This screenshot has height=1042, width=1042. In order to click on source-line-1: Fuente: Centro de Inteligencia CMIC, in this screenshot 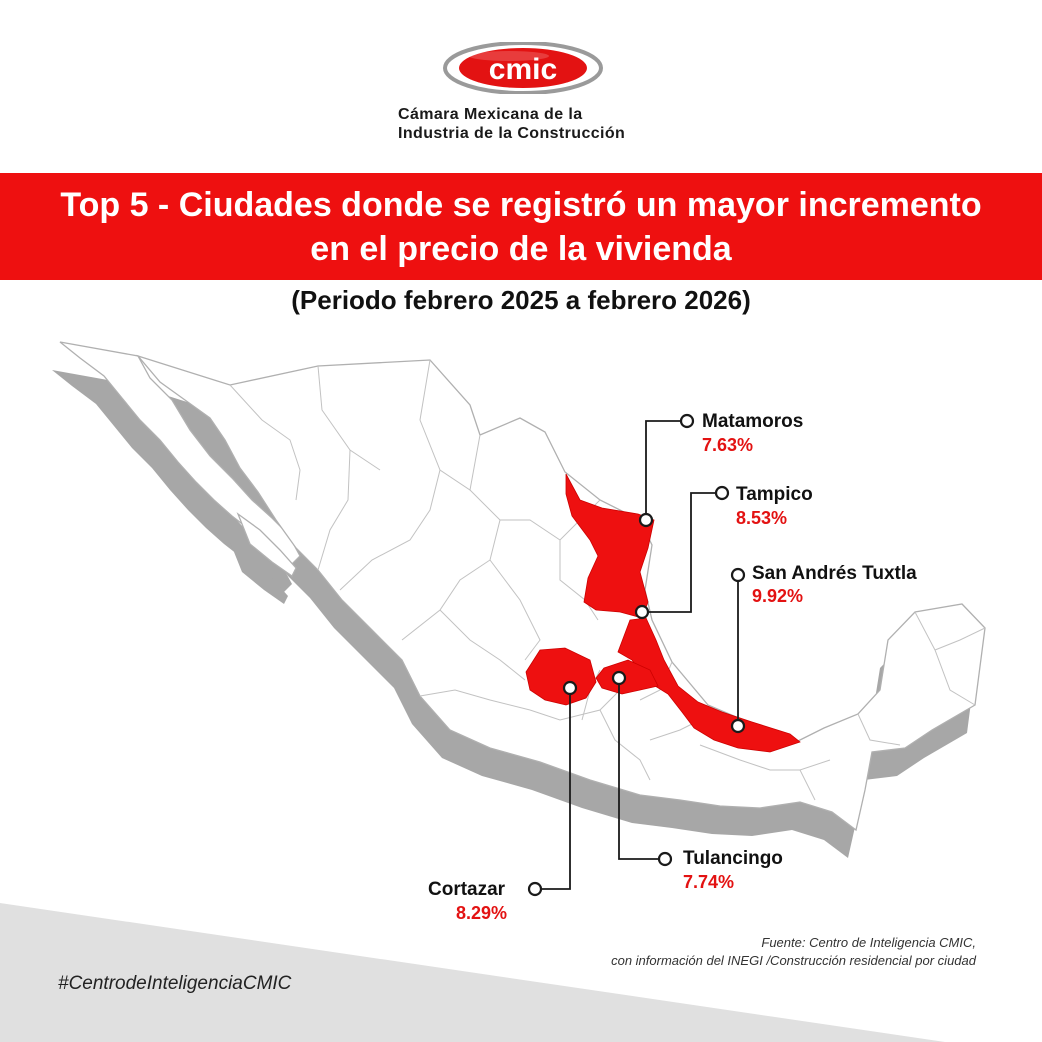, I will do `click(868, 942)`.